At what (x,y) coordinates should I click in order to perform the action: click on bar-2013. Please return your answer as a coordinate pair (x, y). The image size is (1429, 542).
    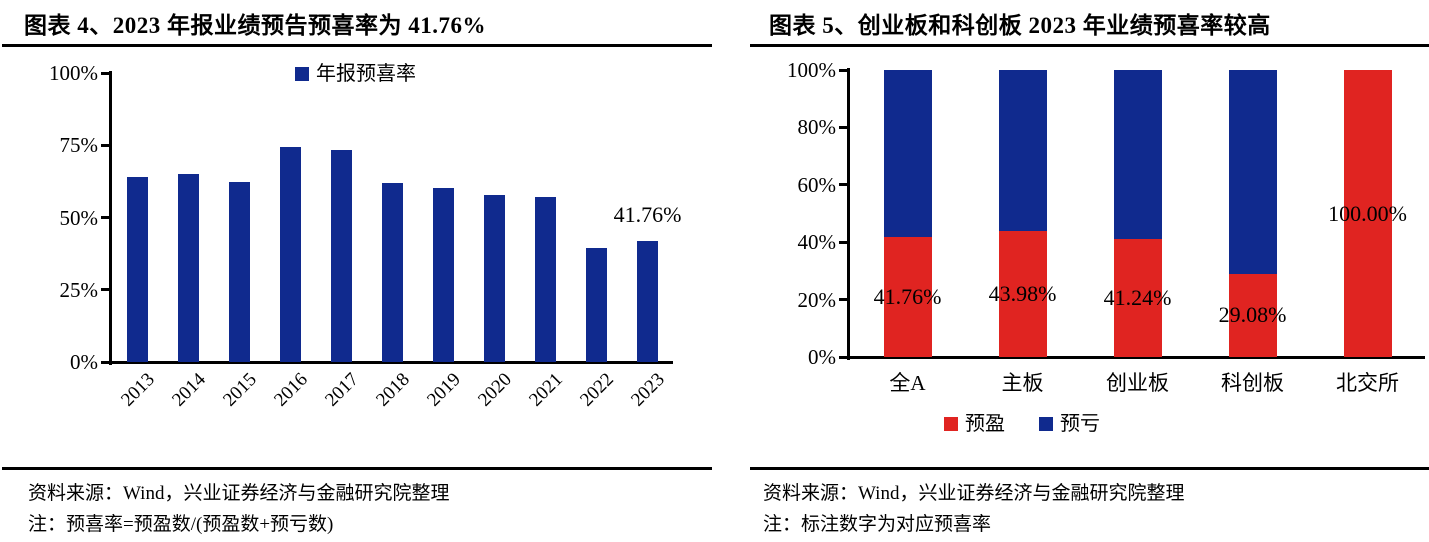
    Looking at the image, I should click on (137, 269).